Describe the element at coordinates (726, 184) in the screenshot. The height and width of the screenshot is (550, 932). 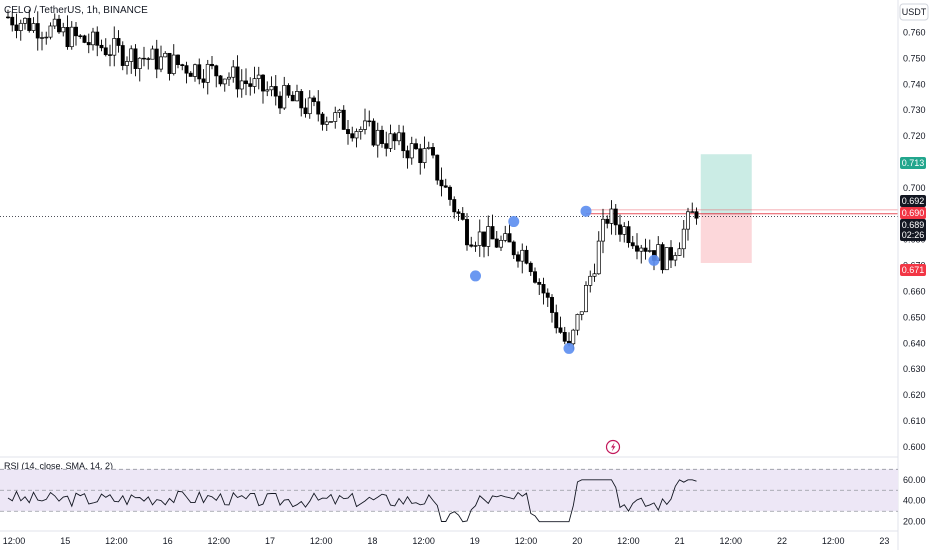
I see `target-zone` at that location.